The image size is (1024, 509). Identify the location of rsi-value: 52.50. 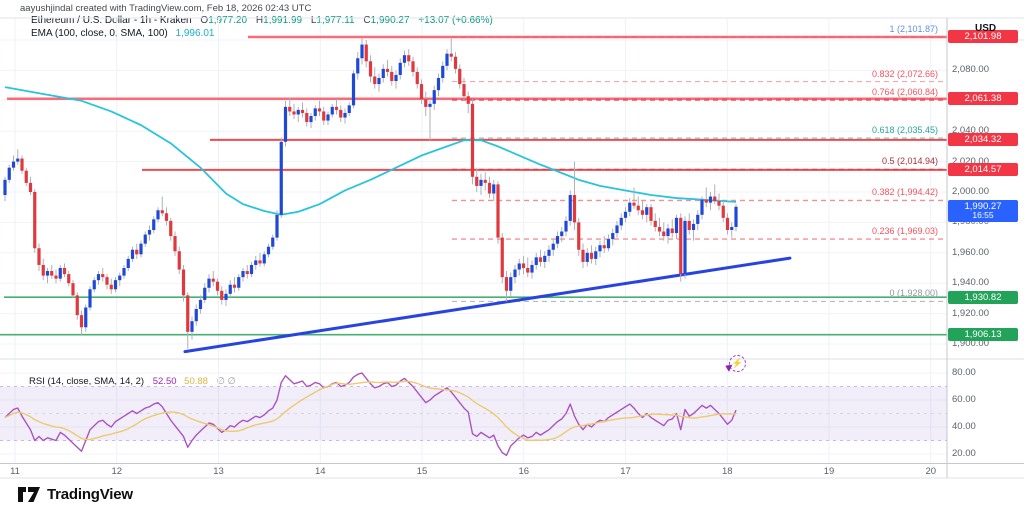
(164, 381).